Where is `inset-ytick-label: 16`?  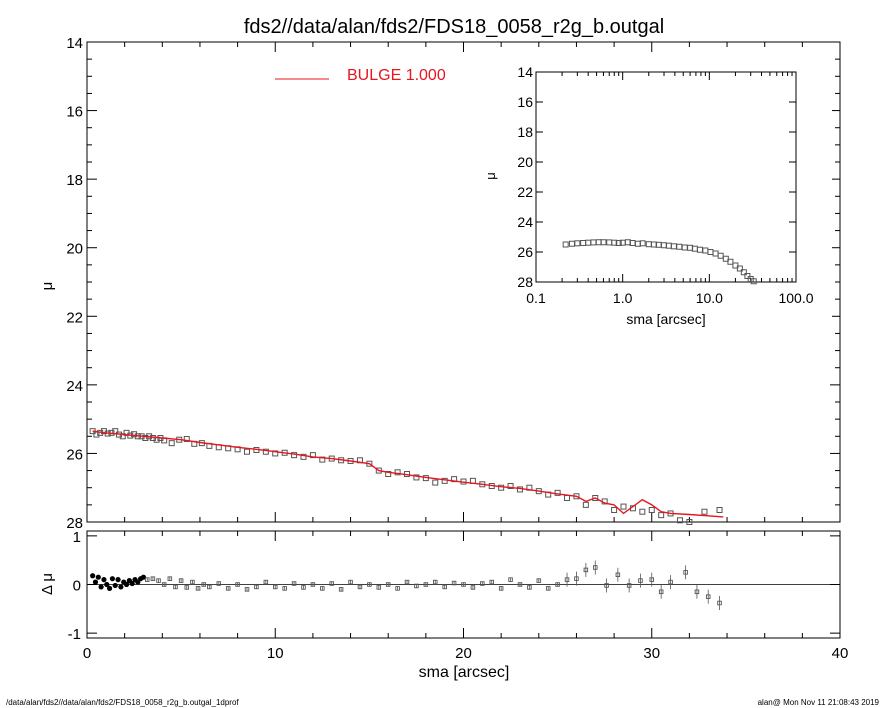
inset-ytick-label: 16 is located at coordinates (525, 102).